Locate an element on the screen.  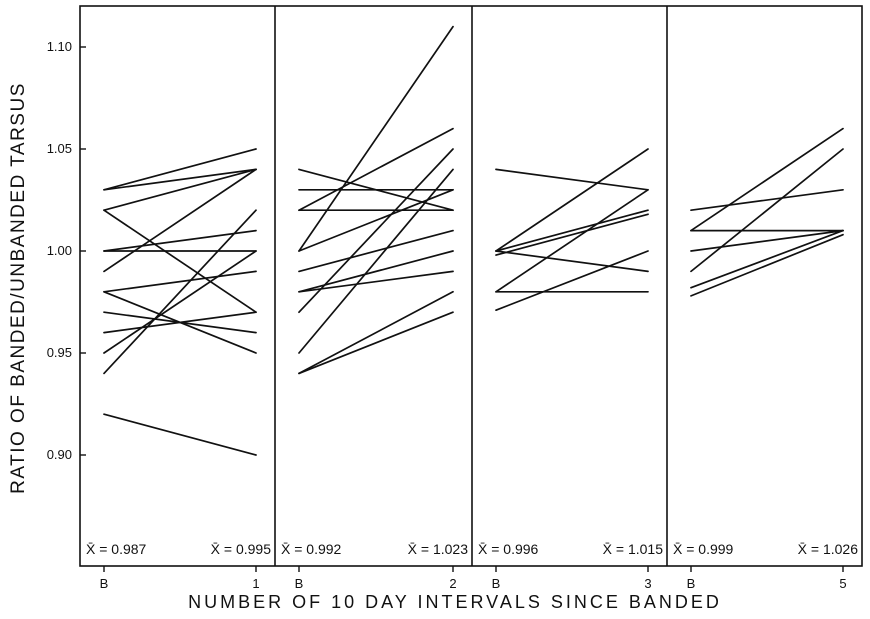
y-axis-label: RATIO OF BANDED/UNBANDED TARSUS is located at coordinates (18, 288).